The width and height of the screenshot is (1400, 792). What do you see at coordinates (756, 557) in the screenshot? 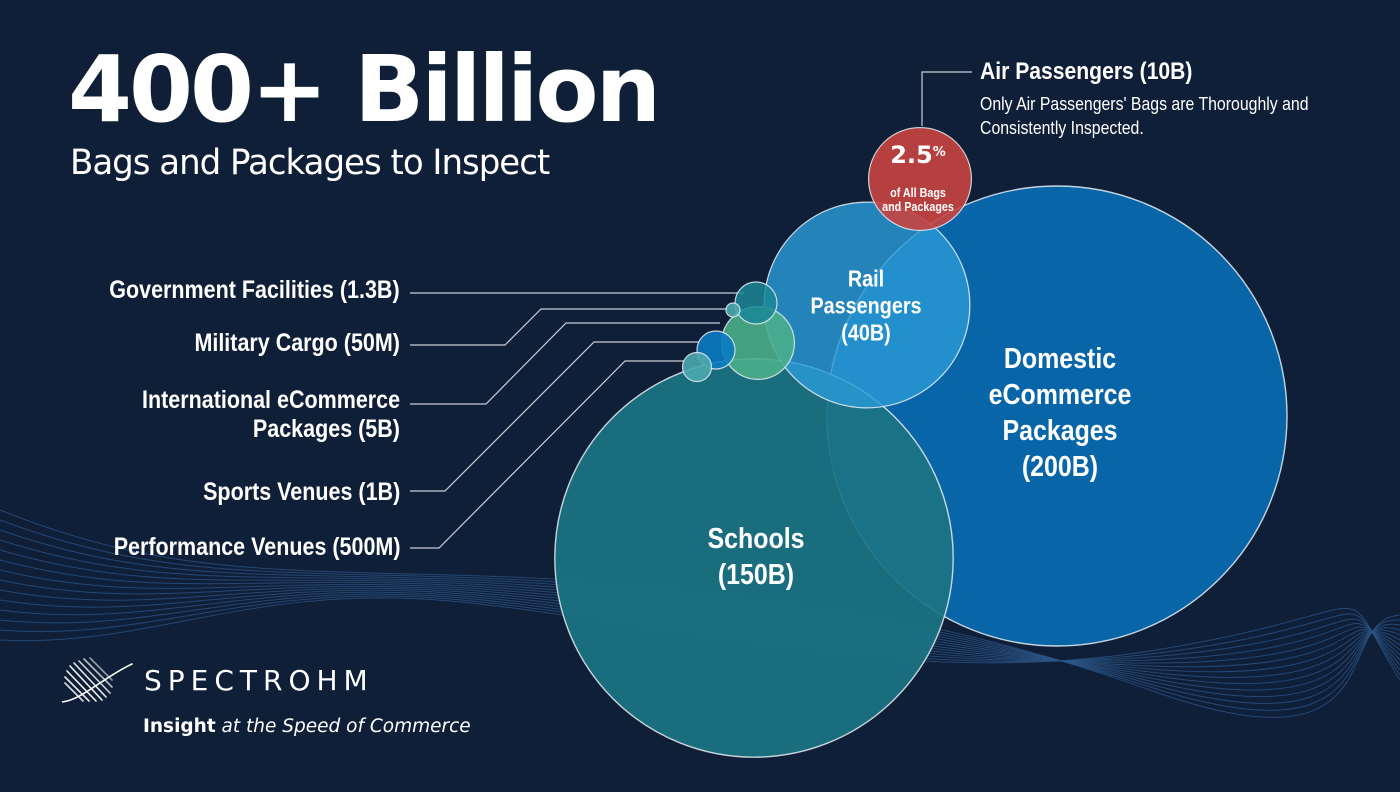
I see `schools-label: Schools (150B)` at bounding box center [756, 557].